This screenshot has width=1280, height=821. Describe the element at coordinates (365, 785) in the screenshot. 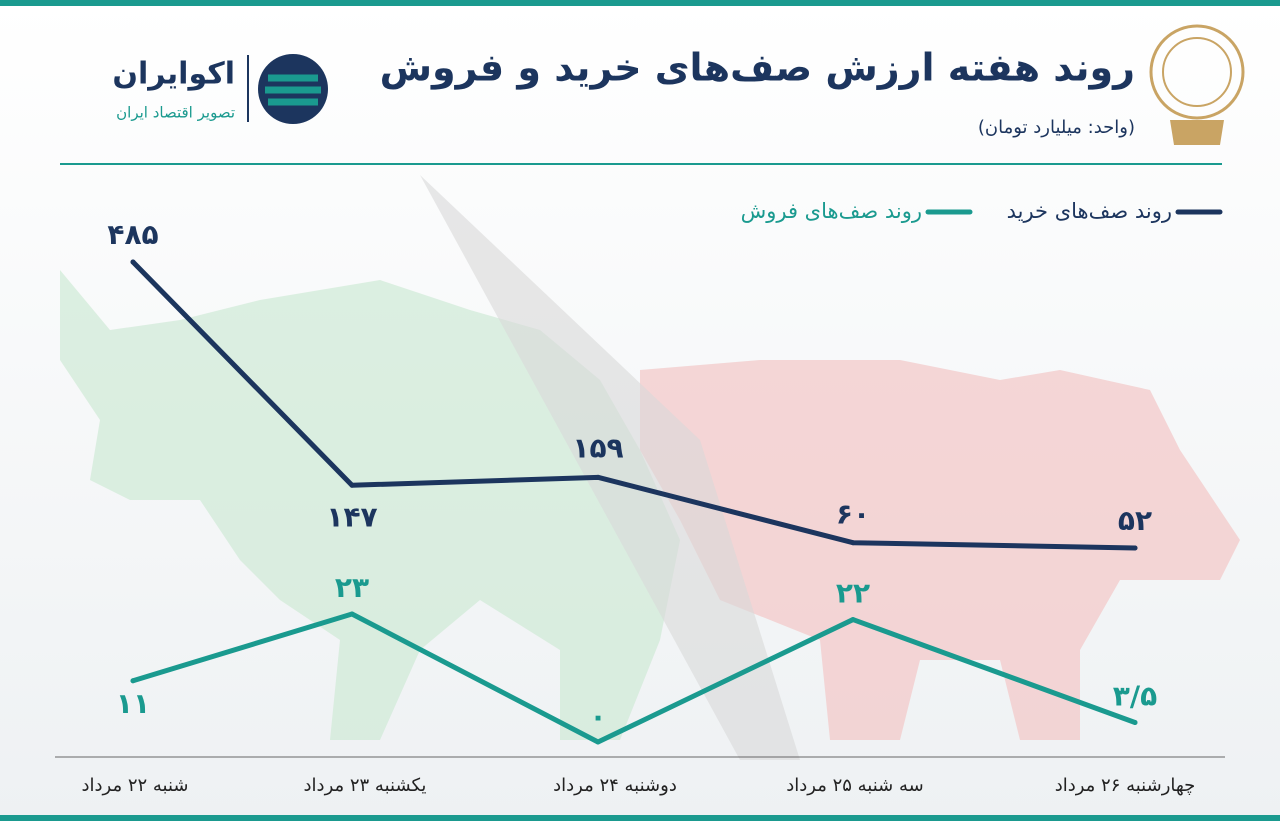

I see `x-tick-label: یکشنبه ۲۳ مرداد` at that location.